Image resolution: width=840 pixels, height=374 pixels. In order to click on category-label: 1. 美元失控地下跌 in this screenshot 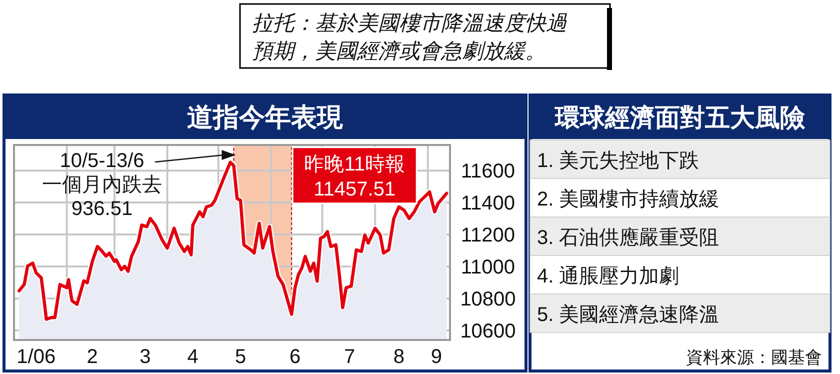, I will do `click(618, 160)`.